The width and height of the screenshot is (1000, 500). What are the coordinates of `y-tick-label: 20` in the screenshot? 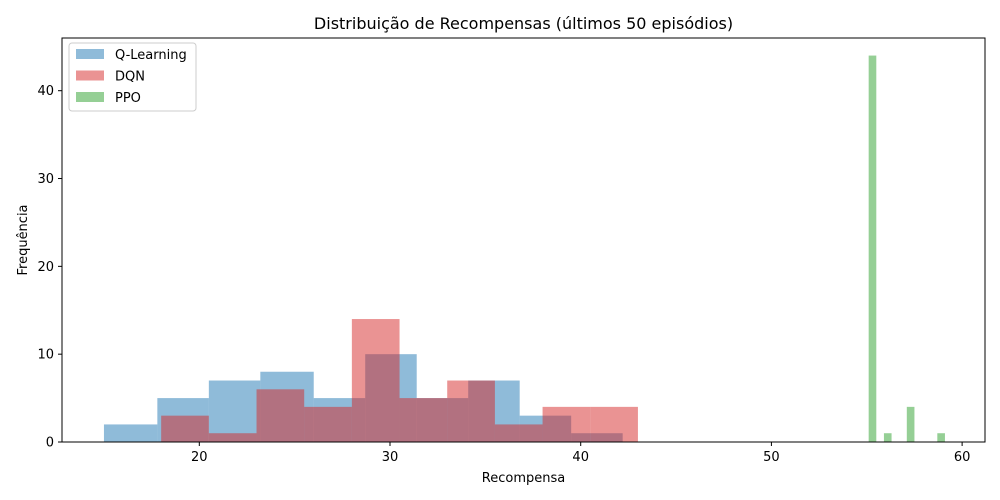 It's located at (45, 267).